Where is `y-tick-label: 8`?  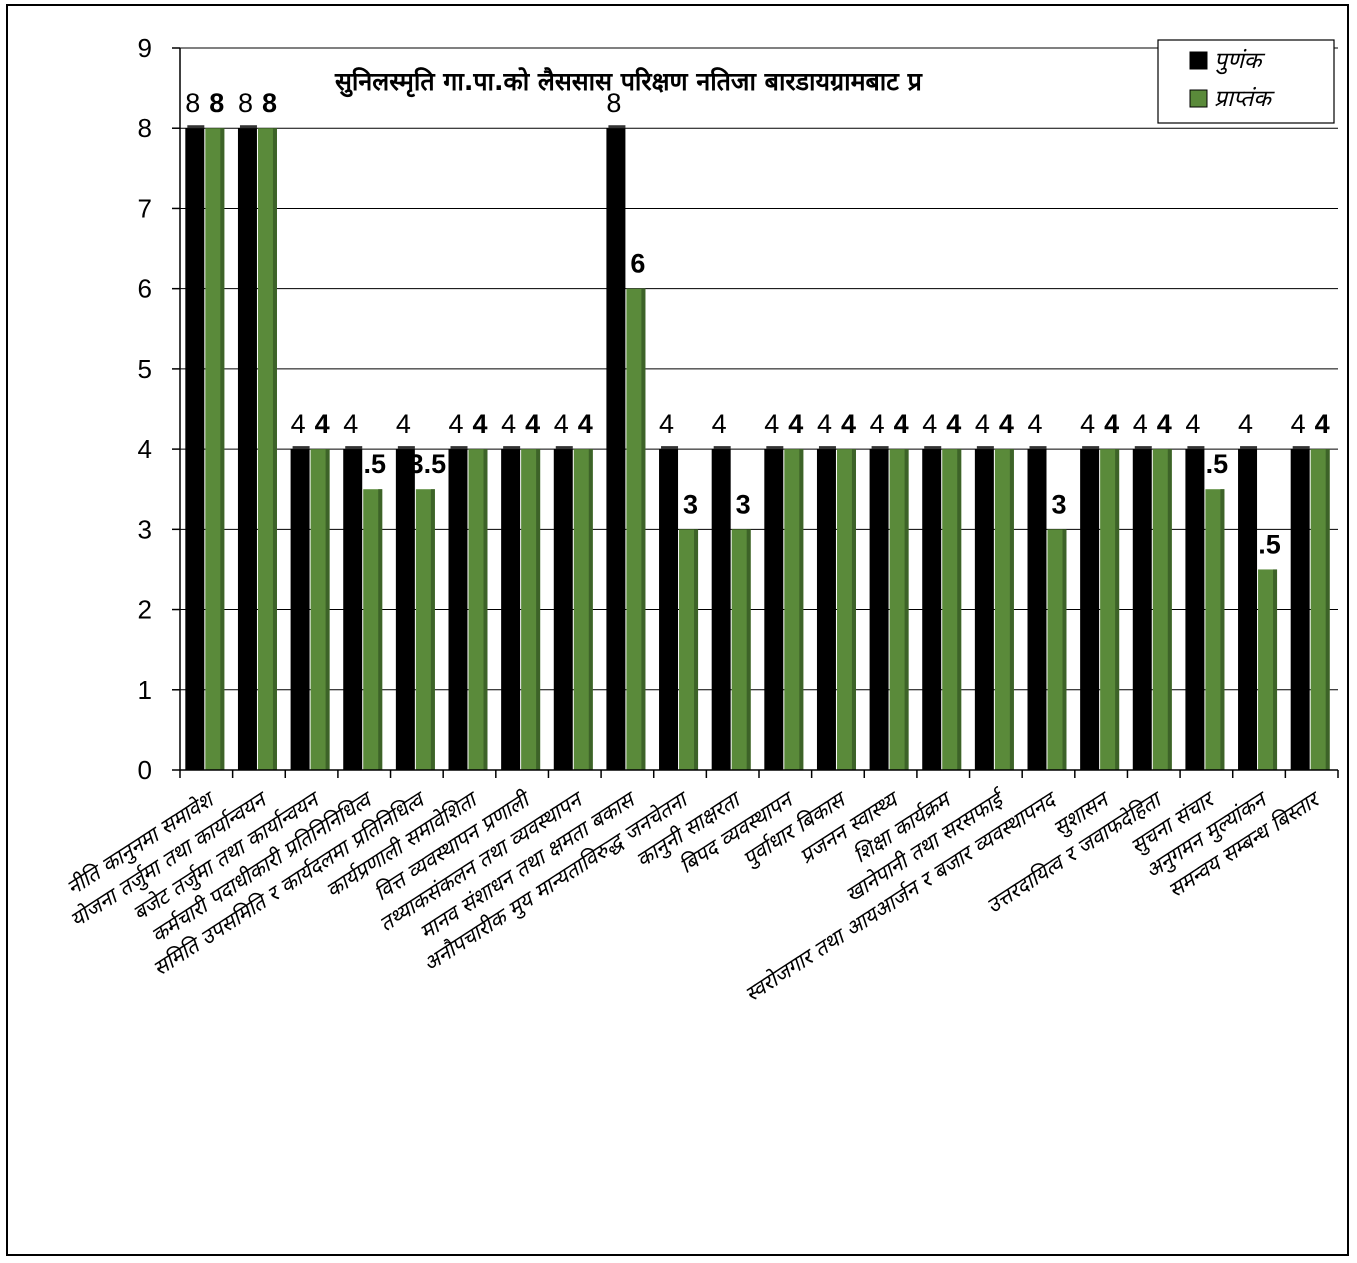 y-tick-label: 8 is located at coordinates (145, 128).